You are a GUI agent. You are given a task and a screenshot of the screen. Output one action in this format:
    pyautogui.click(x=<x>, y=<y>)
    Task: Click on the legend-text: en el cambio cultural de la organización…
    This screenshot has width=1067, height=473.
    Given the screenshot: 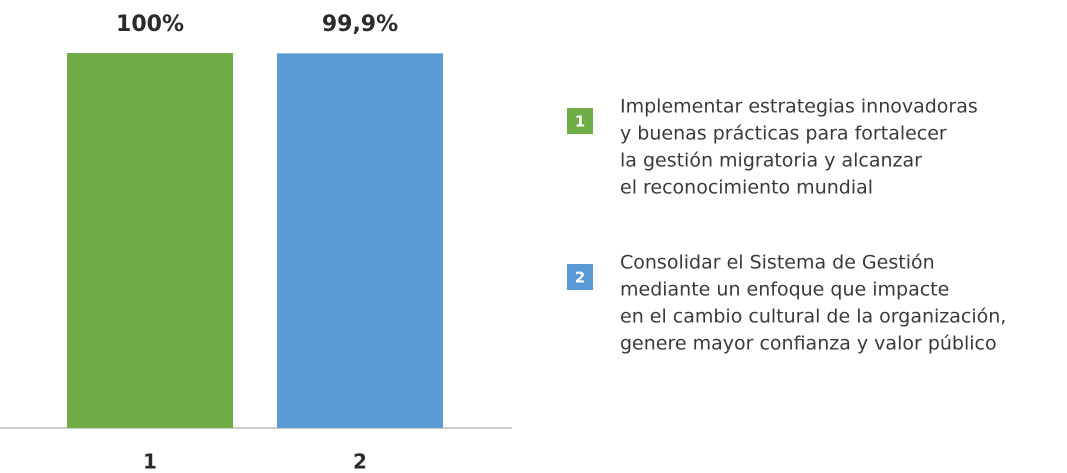 What is the action you would take?
    pyautogui.click(x=813, y=317)
    